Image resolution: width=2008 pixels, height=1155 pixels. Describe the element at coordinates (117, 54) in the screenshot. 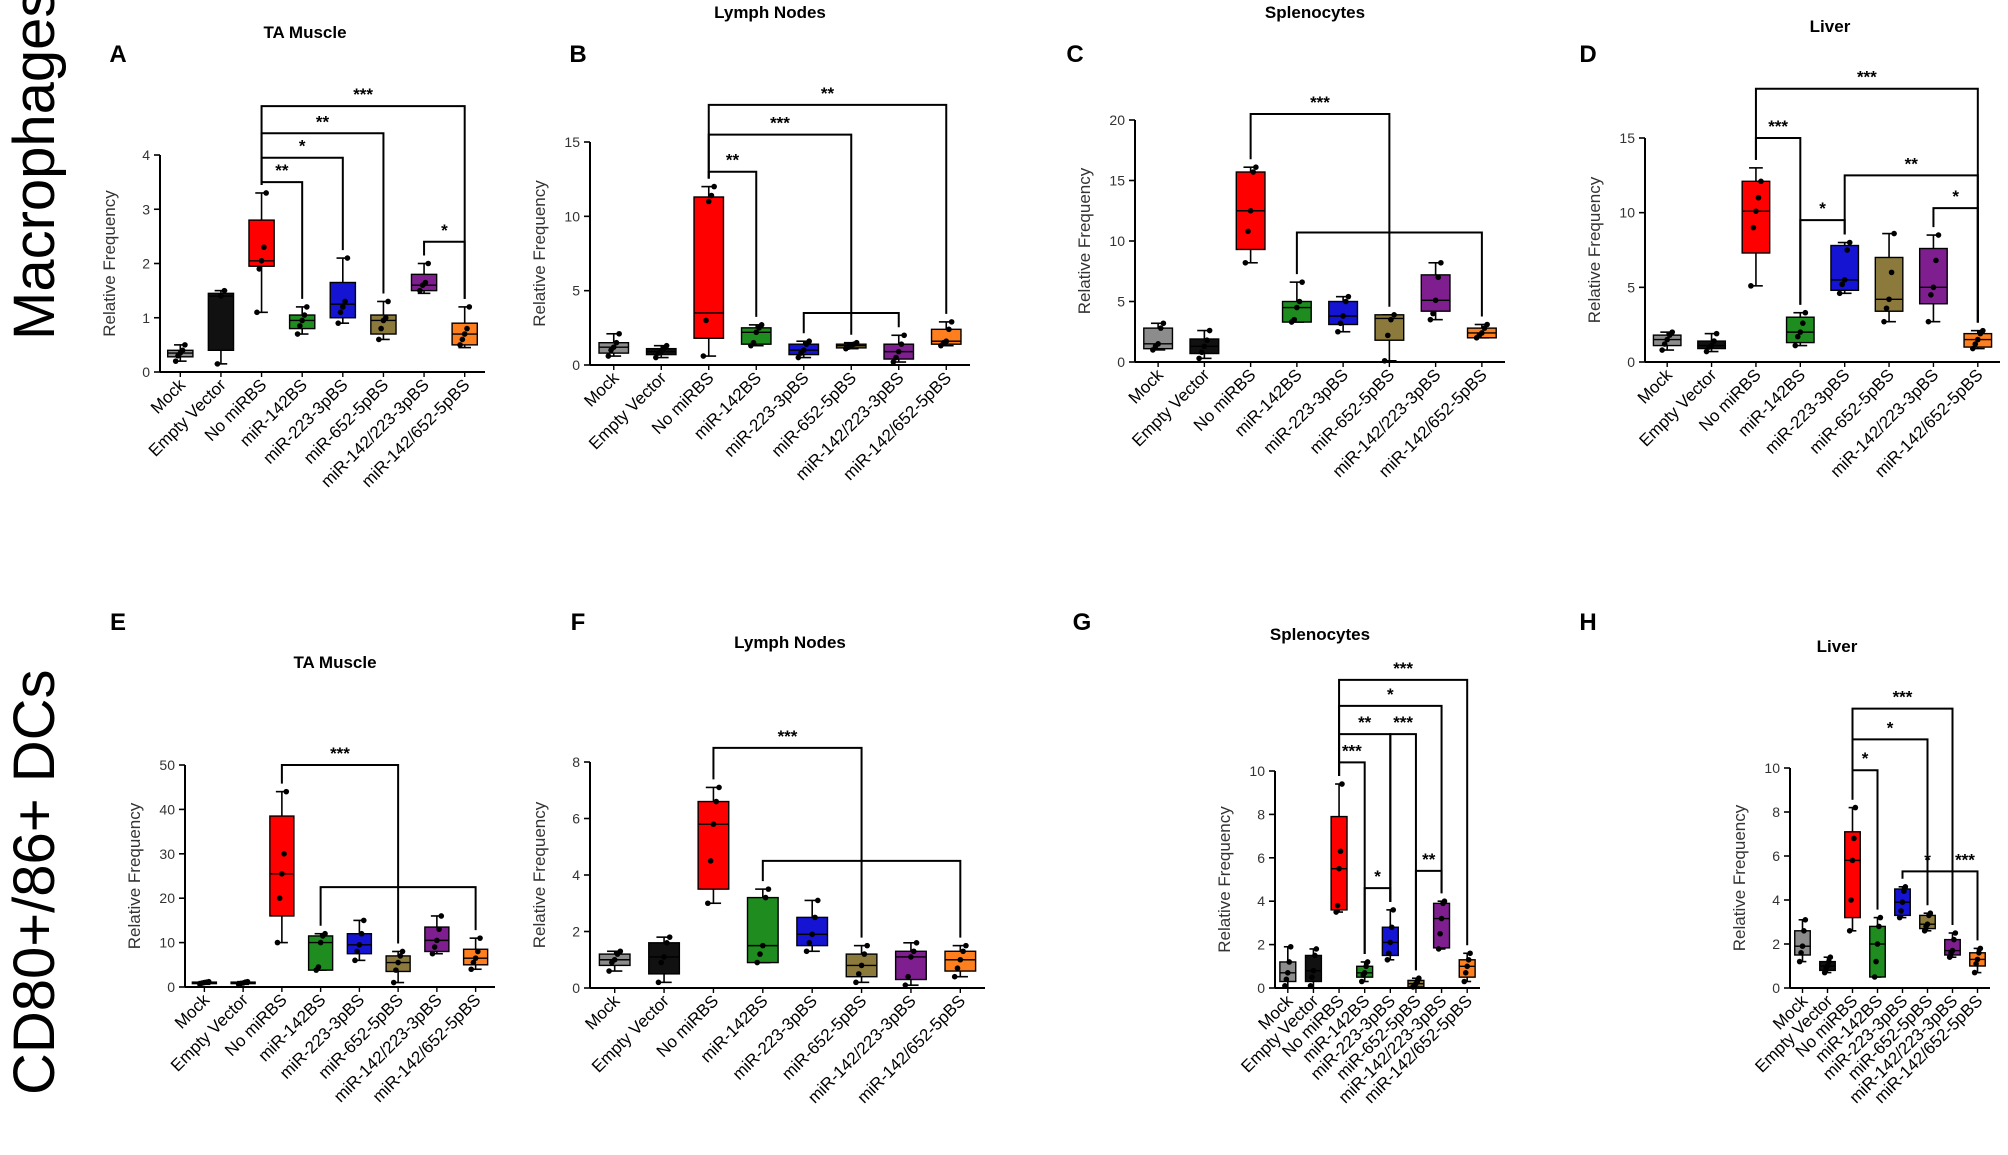

I see `panel-letter: A` at that location.